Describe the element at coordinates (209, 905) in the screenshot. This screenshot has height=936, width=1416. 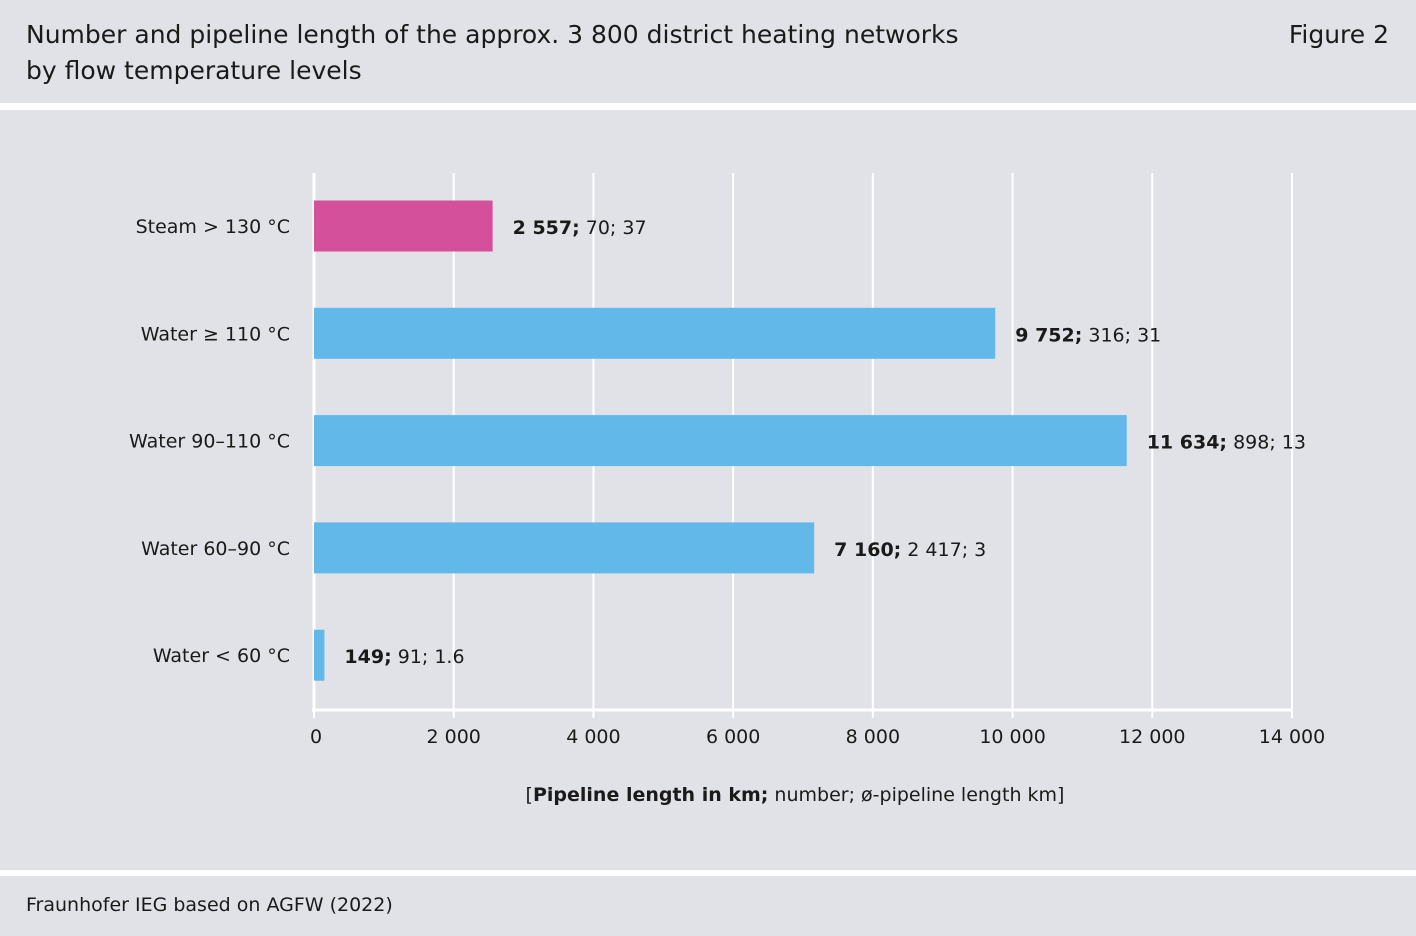
I see `source-note: Fraunhofer IEG based on AGFW (2022)` at that location.